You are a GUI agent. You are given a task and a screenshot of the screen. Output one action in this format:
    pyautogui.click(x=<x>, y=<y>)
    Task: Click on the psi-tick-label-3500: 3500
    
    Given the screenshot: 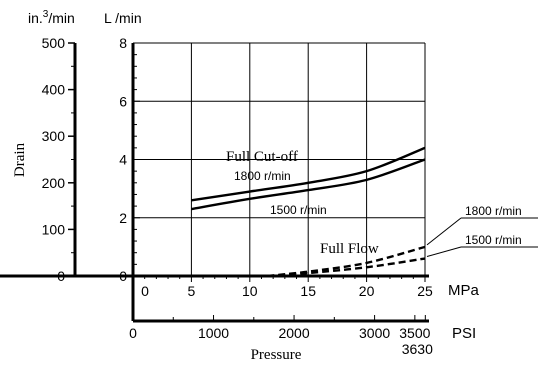 What is the action you would take?
    pyautogui.click(x=414, y=333)
    